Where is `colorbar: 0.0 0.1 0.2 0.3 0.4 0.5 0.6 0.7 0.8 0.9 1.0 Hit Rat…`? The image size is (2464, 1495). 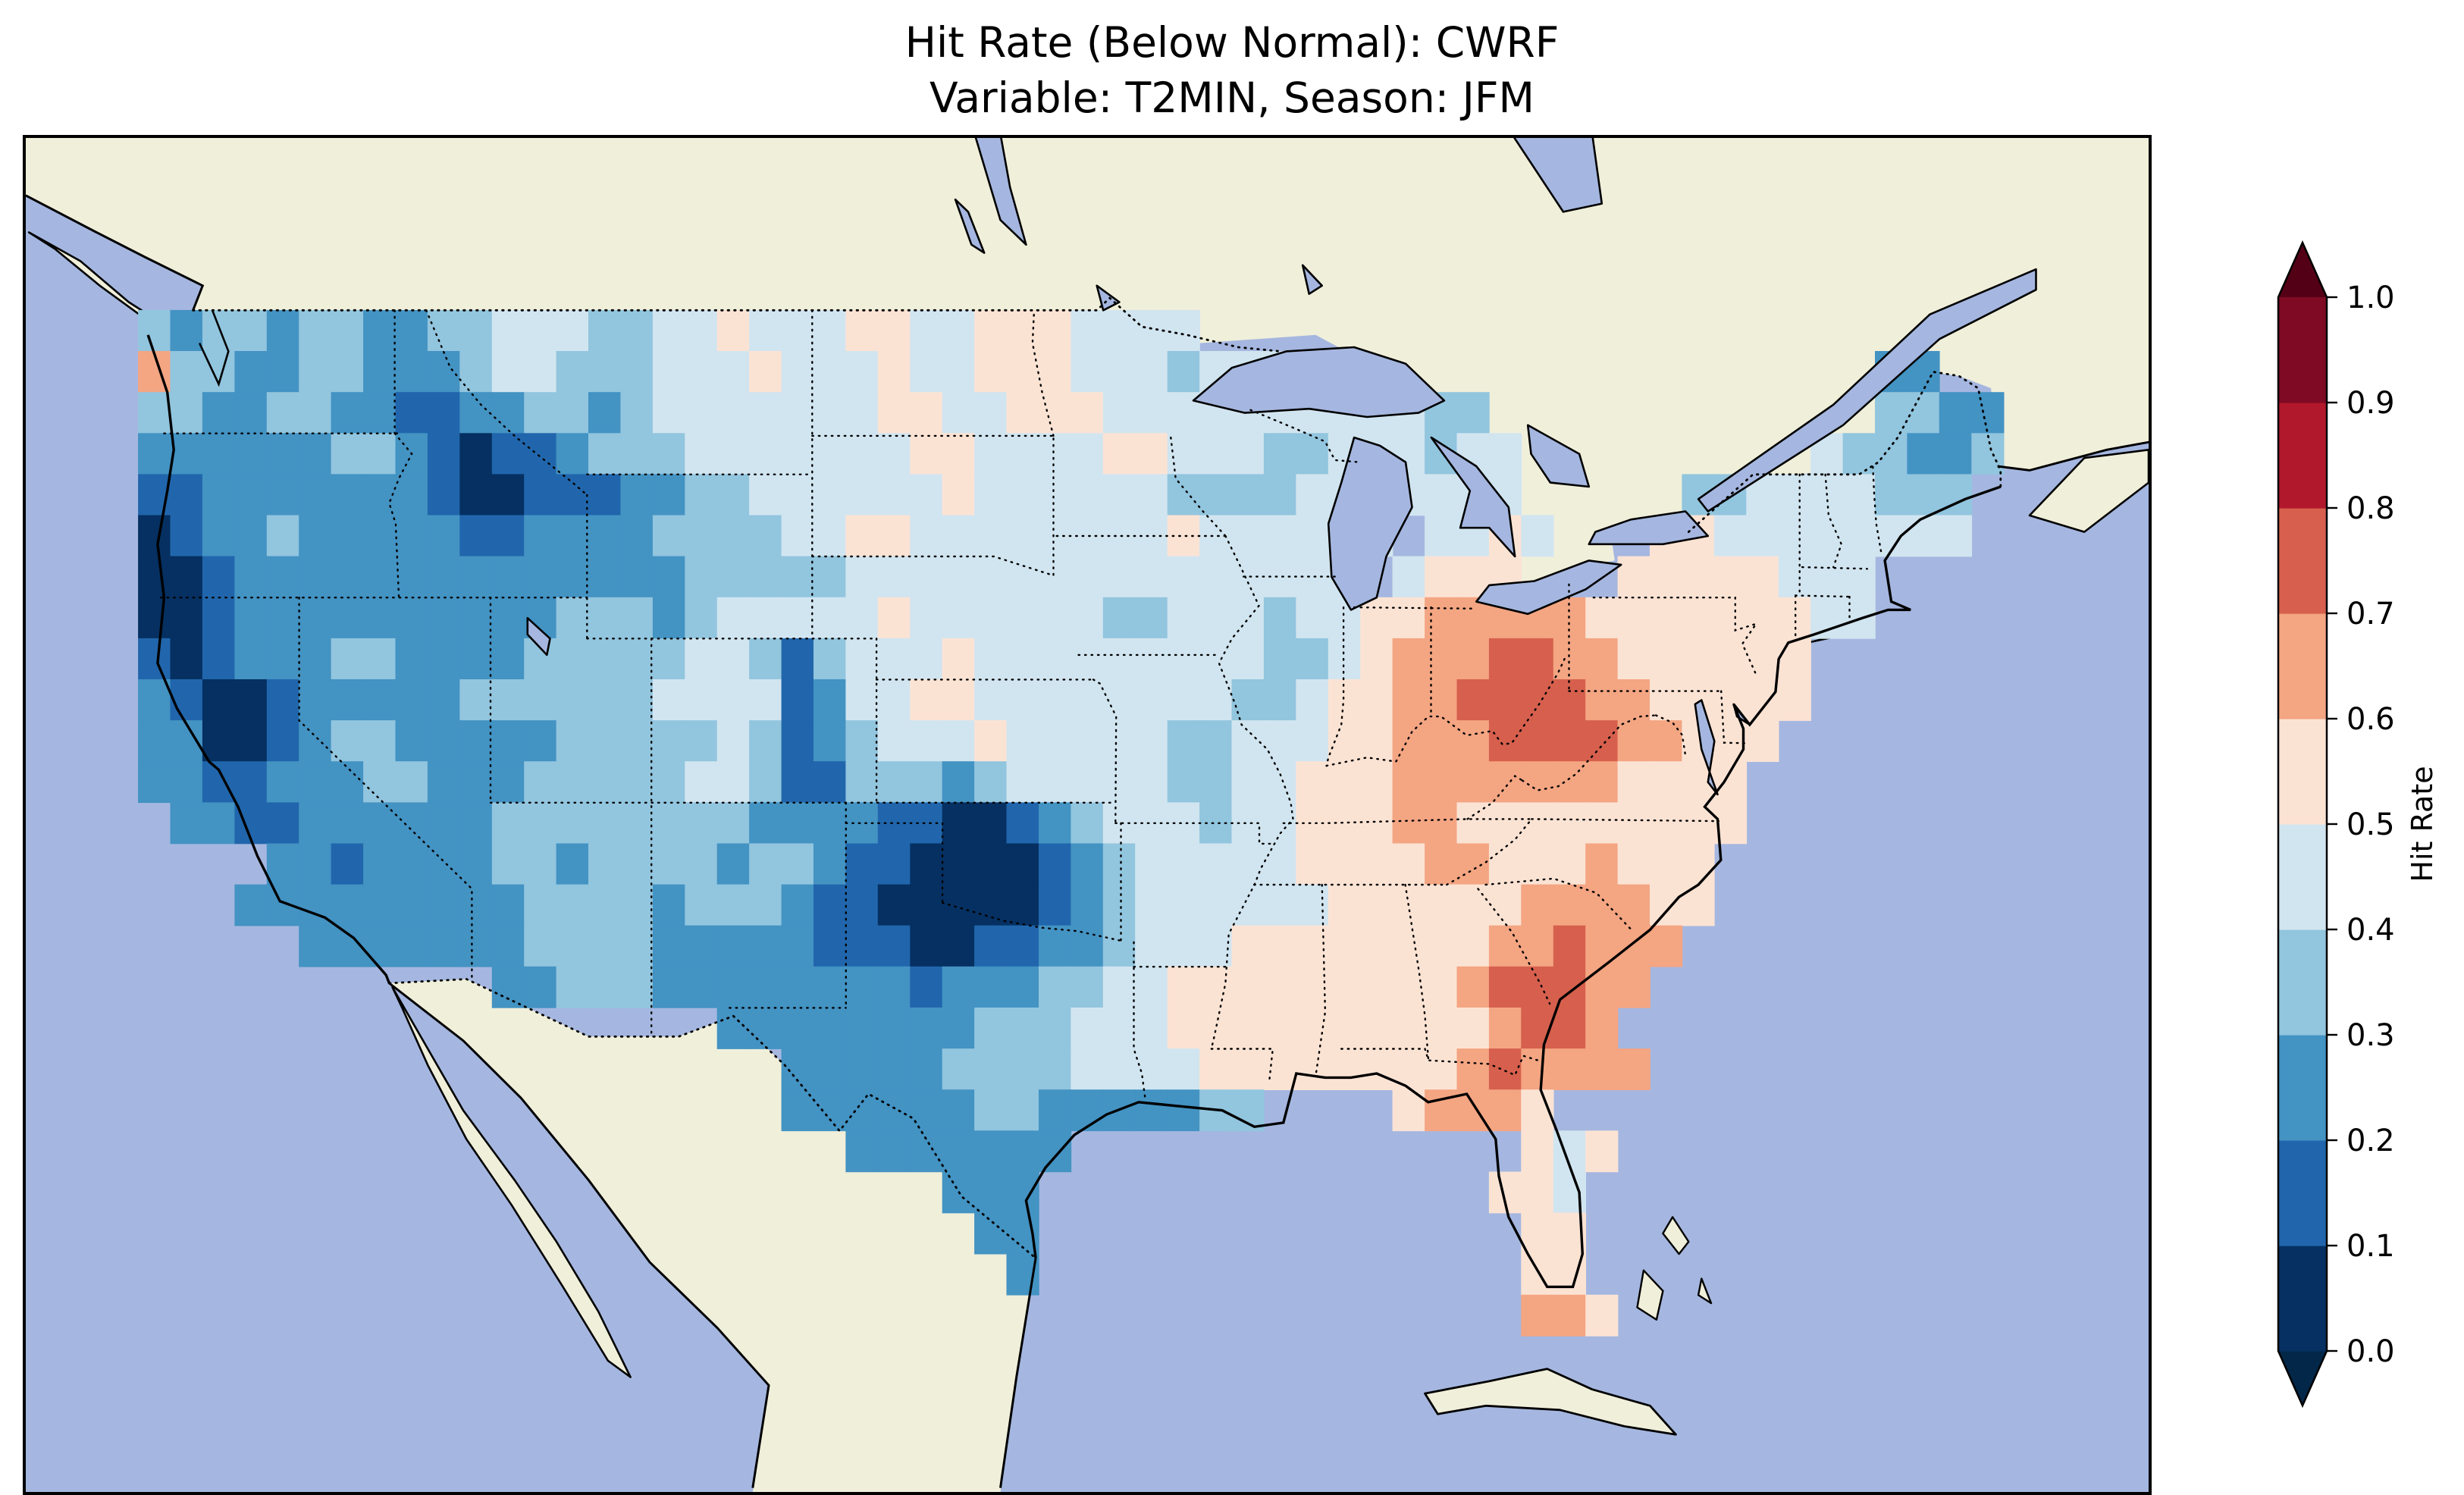 colorbar: 0.0 0.1 0.2 0.3 0.4 0.5 0.6 0.7 0.8 0.9 1.0 Hit Rat… is located at coordinates (2358, 824).